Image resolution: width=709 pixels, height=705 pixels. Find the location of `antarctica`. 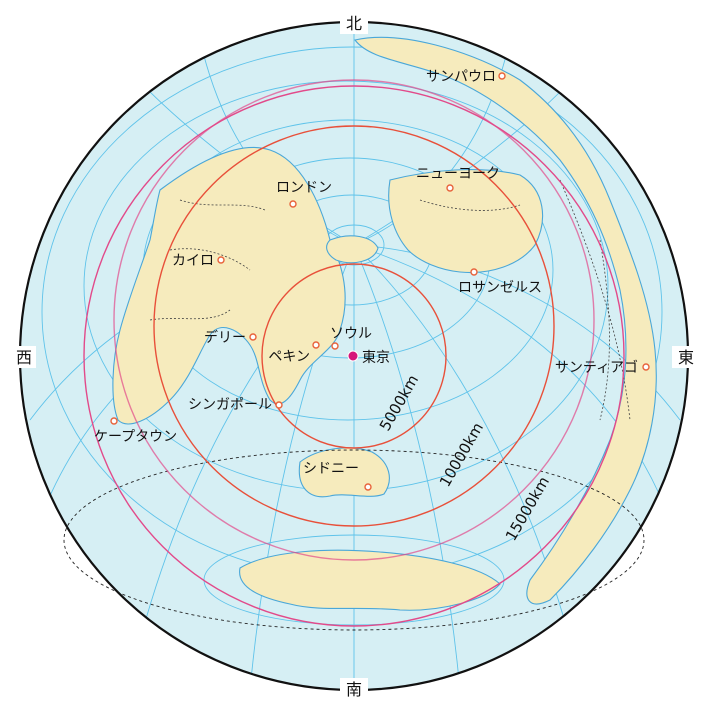

antarctica is located at coordinates (370, 580).